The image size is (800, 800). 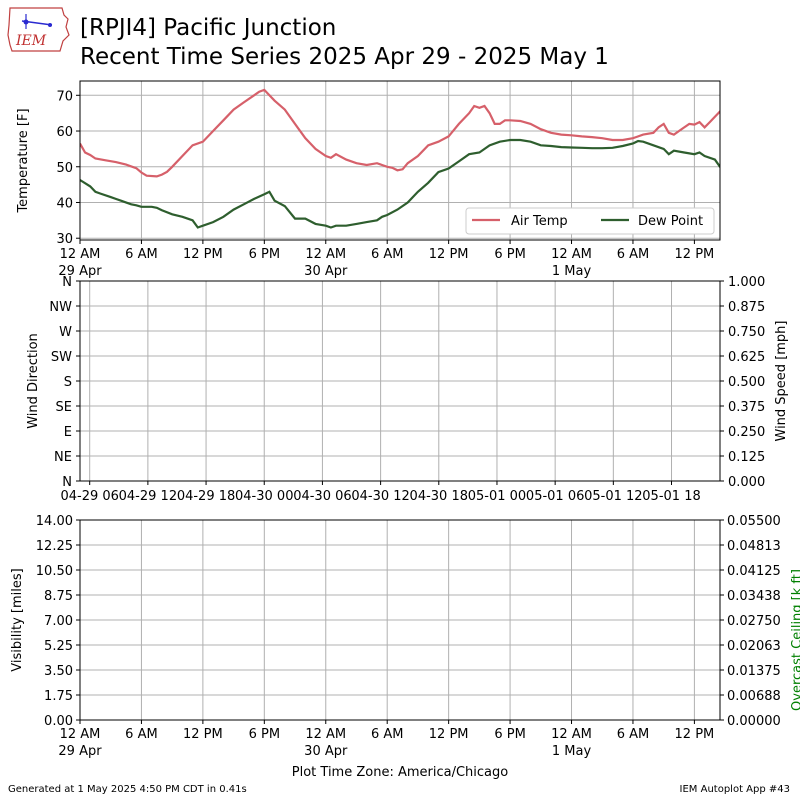 I want to click on x-tick-label: 04-30 00, so click(x=264, y=496).